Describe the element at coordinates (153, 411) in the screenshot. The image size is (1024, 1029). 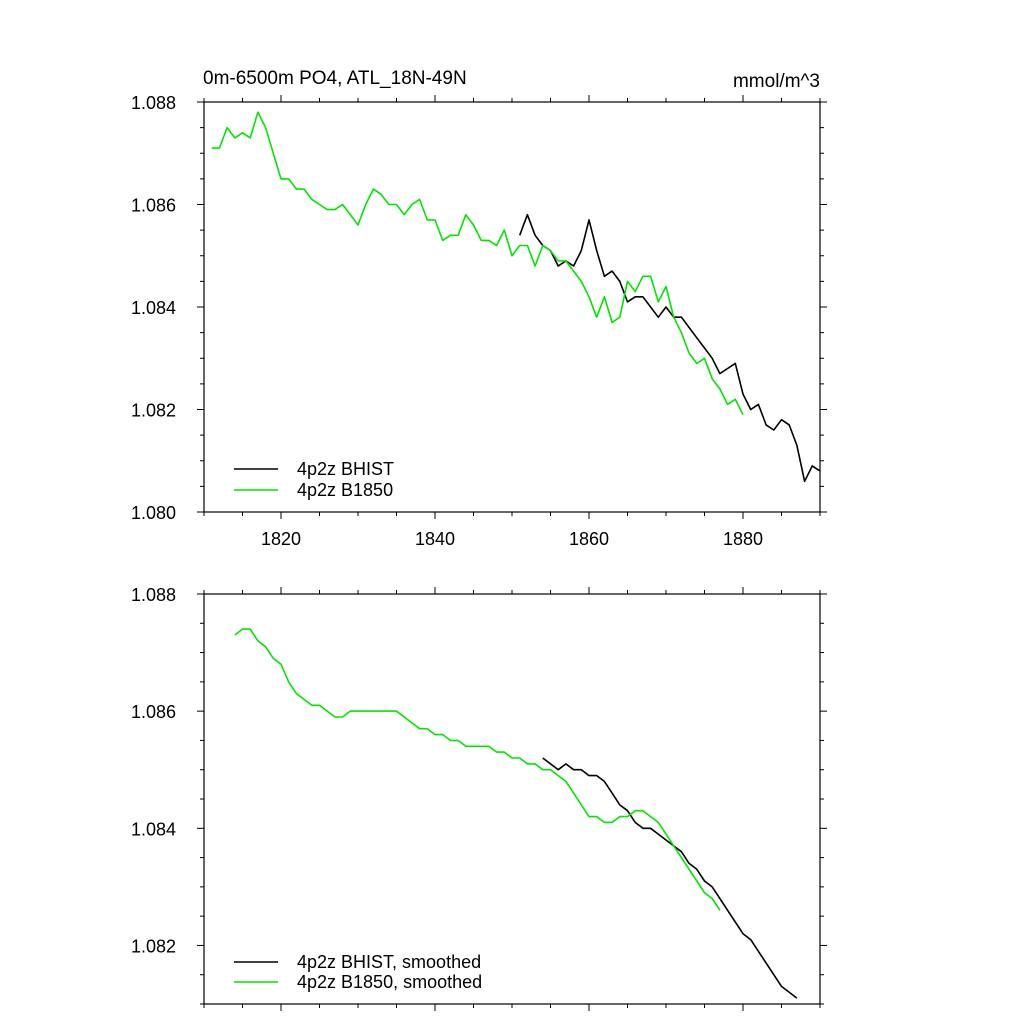
I see `top-y-tick-label: 1.082` at that location.